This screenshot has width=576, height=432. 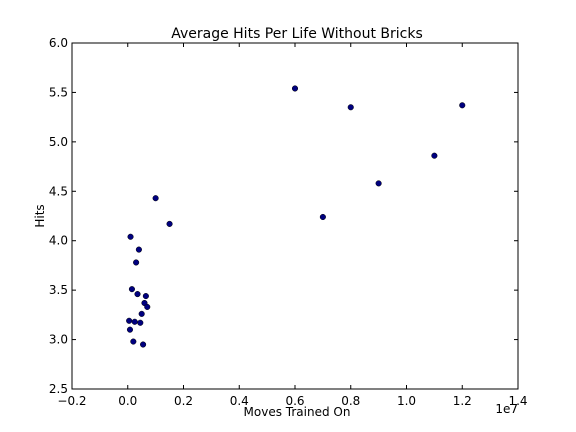 I want to click on x-tick-label: 0.2, so click(x=183, y=401).